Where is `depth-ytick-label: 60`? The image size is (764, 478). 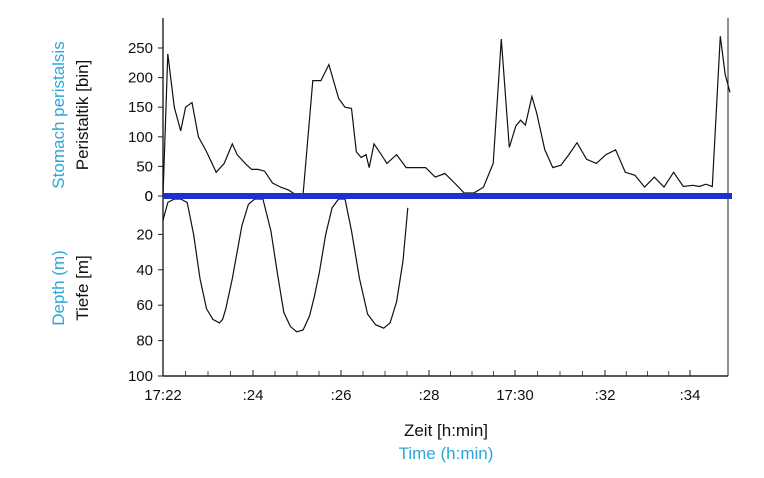 depth-ytick-label: 60 is located at coordinates (144, 305).